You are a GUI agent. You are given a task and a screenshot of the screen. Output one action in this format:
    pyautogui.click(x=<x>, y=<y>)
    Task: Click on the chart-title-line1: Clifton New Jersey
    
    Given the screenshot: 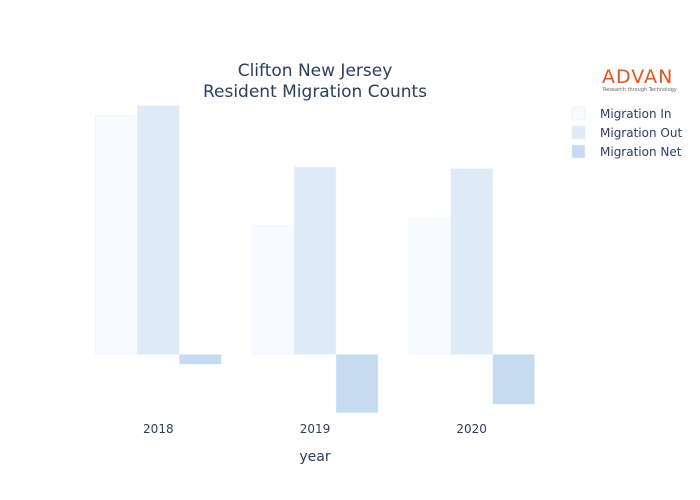 What is the action you would take?
    pyautogui.click(x=315, y=71)
    